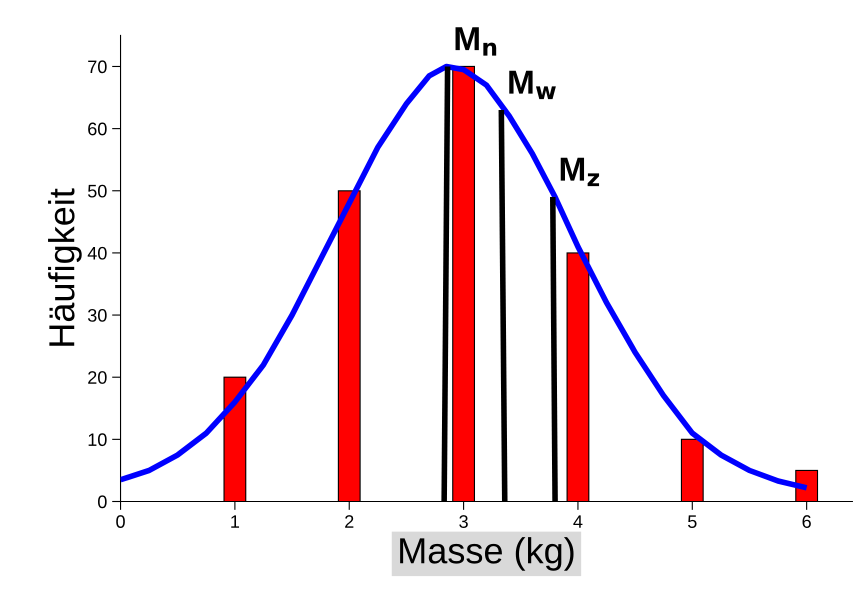 The width and height of the screenshot is (861, 590). What do you see at coordinates (97, 67) in the screenshot?
I see `y-tick-label: 70` at bounding box center [97, 67].